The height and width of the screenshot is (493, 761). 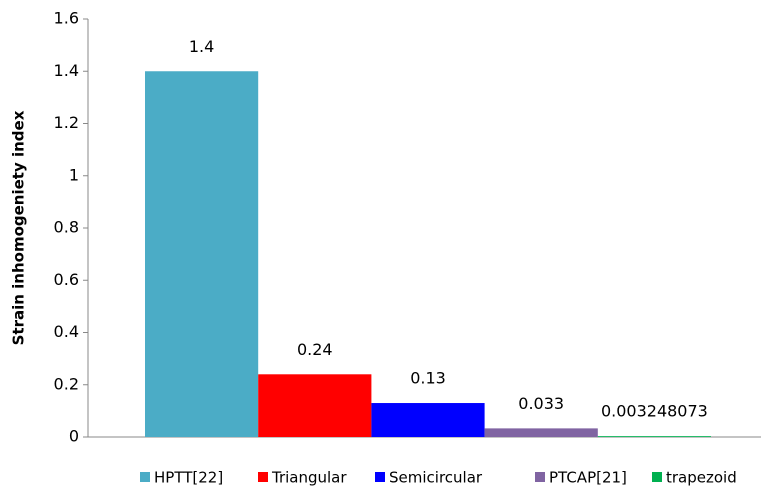 I want to click on y-tick-label: 0.2, so click(x=66, y=383).